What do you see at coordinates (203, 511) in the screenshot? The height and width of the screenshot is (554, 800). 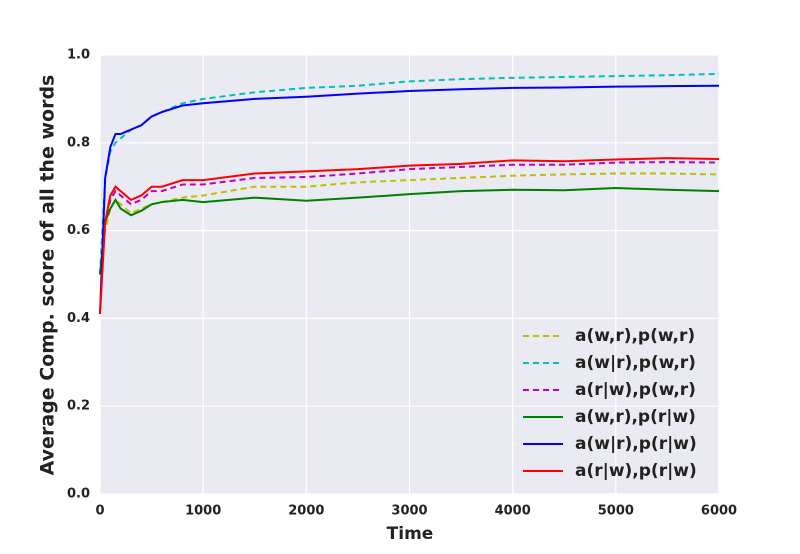 I see `x-tick-label: 1000` at bounding box center [203, 511].